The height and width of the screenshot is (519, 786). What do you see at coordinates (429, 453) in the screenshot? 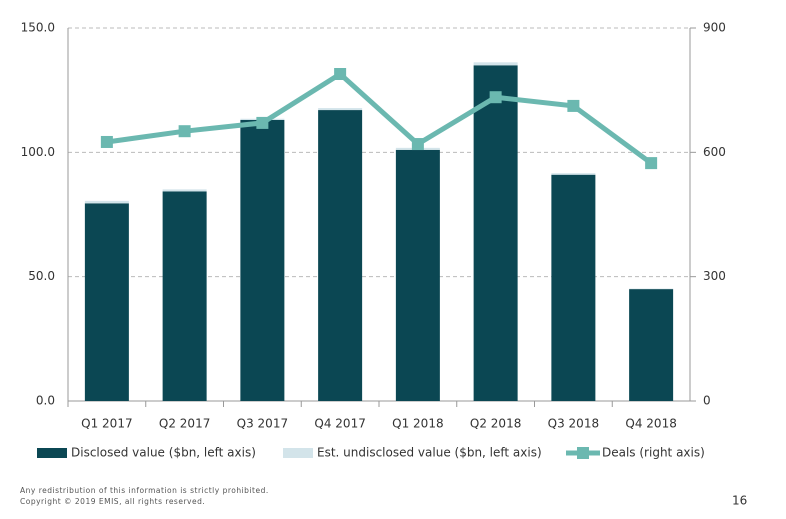
I see `legend-label: Est. undisclosed value ($bn, left axis)` at bounding box center [429, 453].